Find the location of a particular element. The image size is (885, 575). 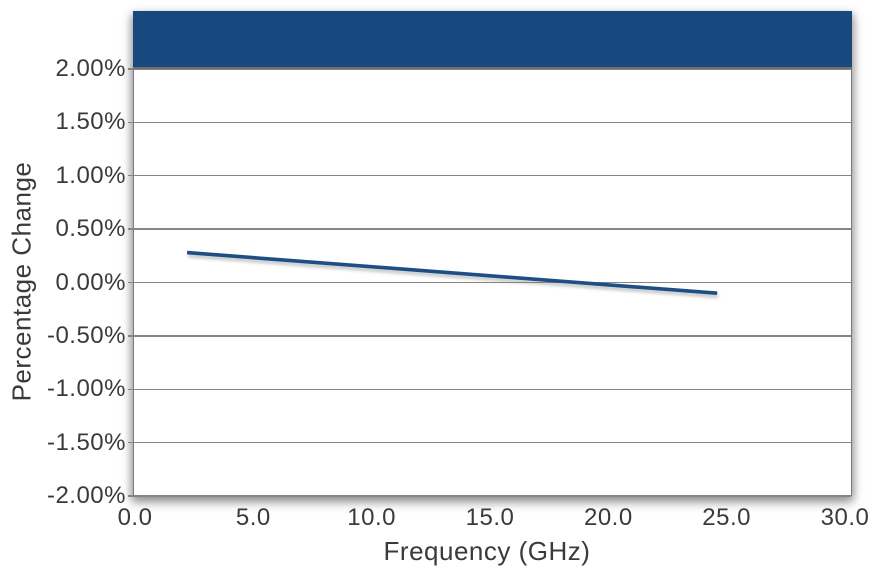

y-tick-label: 2.00% is located at coordinates (90, 68).